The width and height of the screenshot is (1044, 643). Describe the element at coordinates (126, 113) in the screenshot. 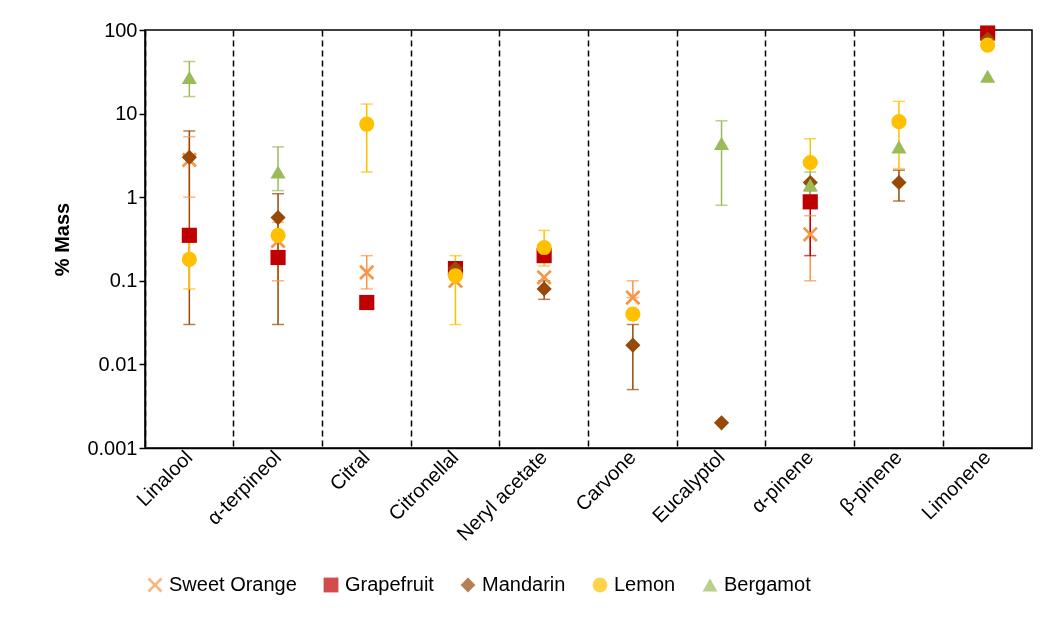

I see `y-tick-label: 10` at that location.